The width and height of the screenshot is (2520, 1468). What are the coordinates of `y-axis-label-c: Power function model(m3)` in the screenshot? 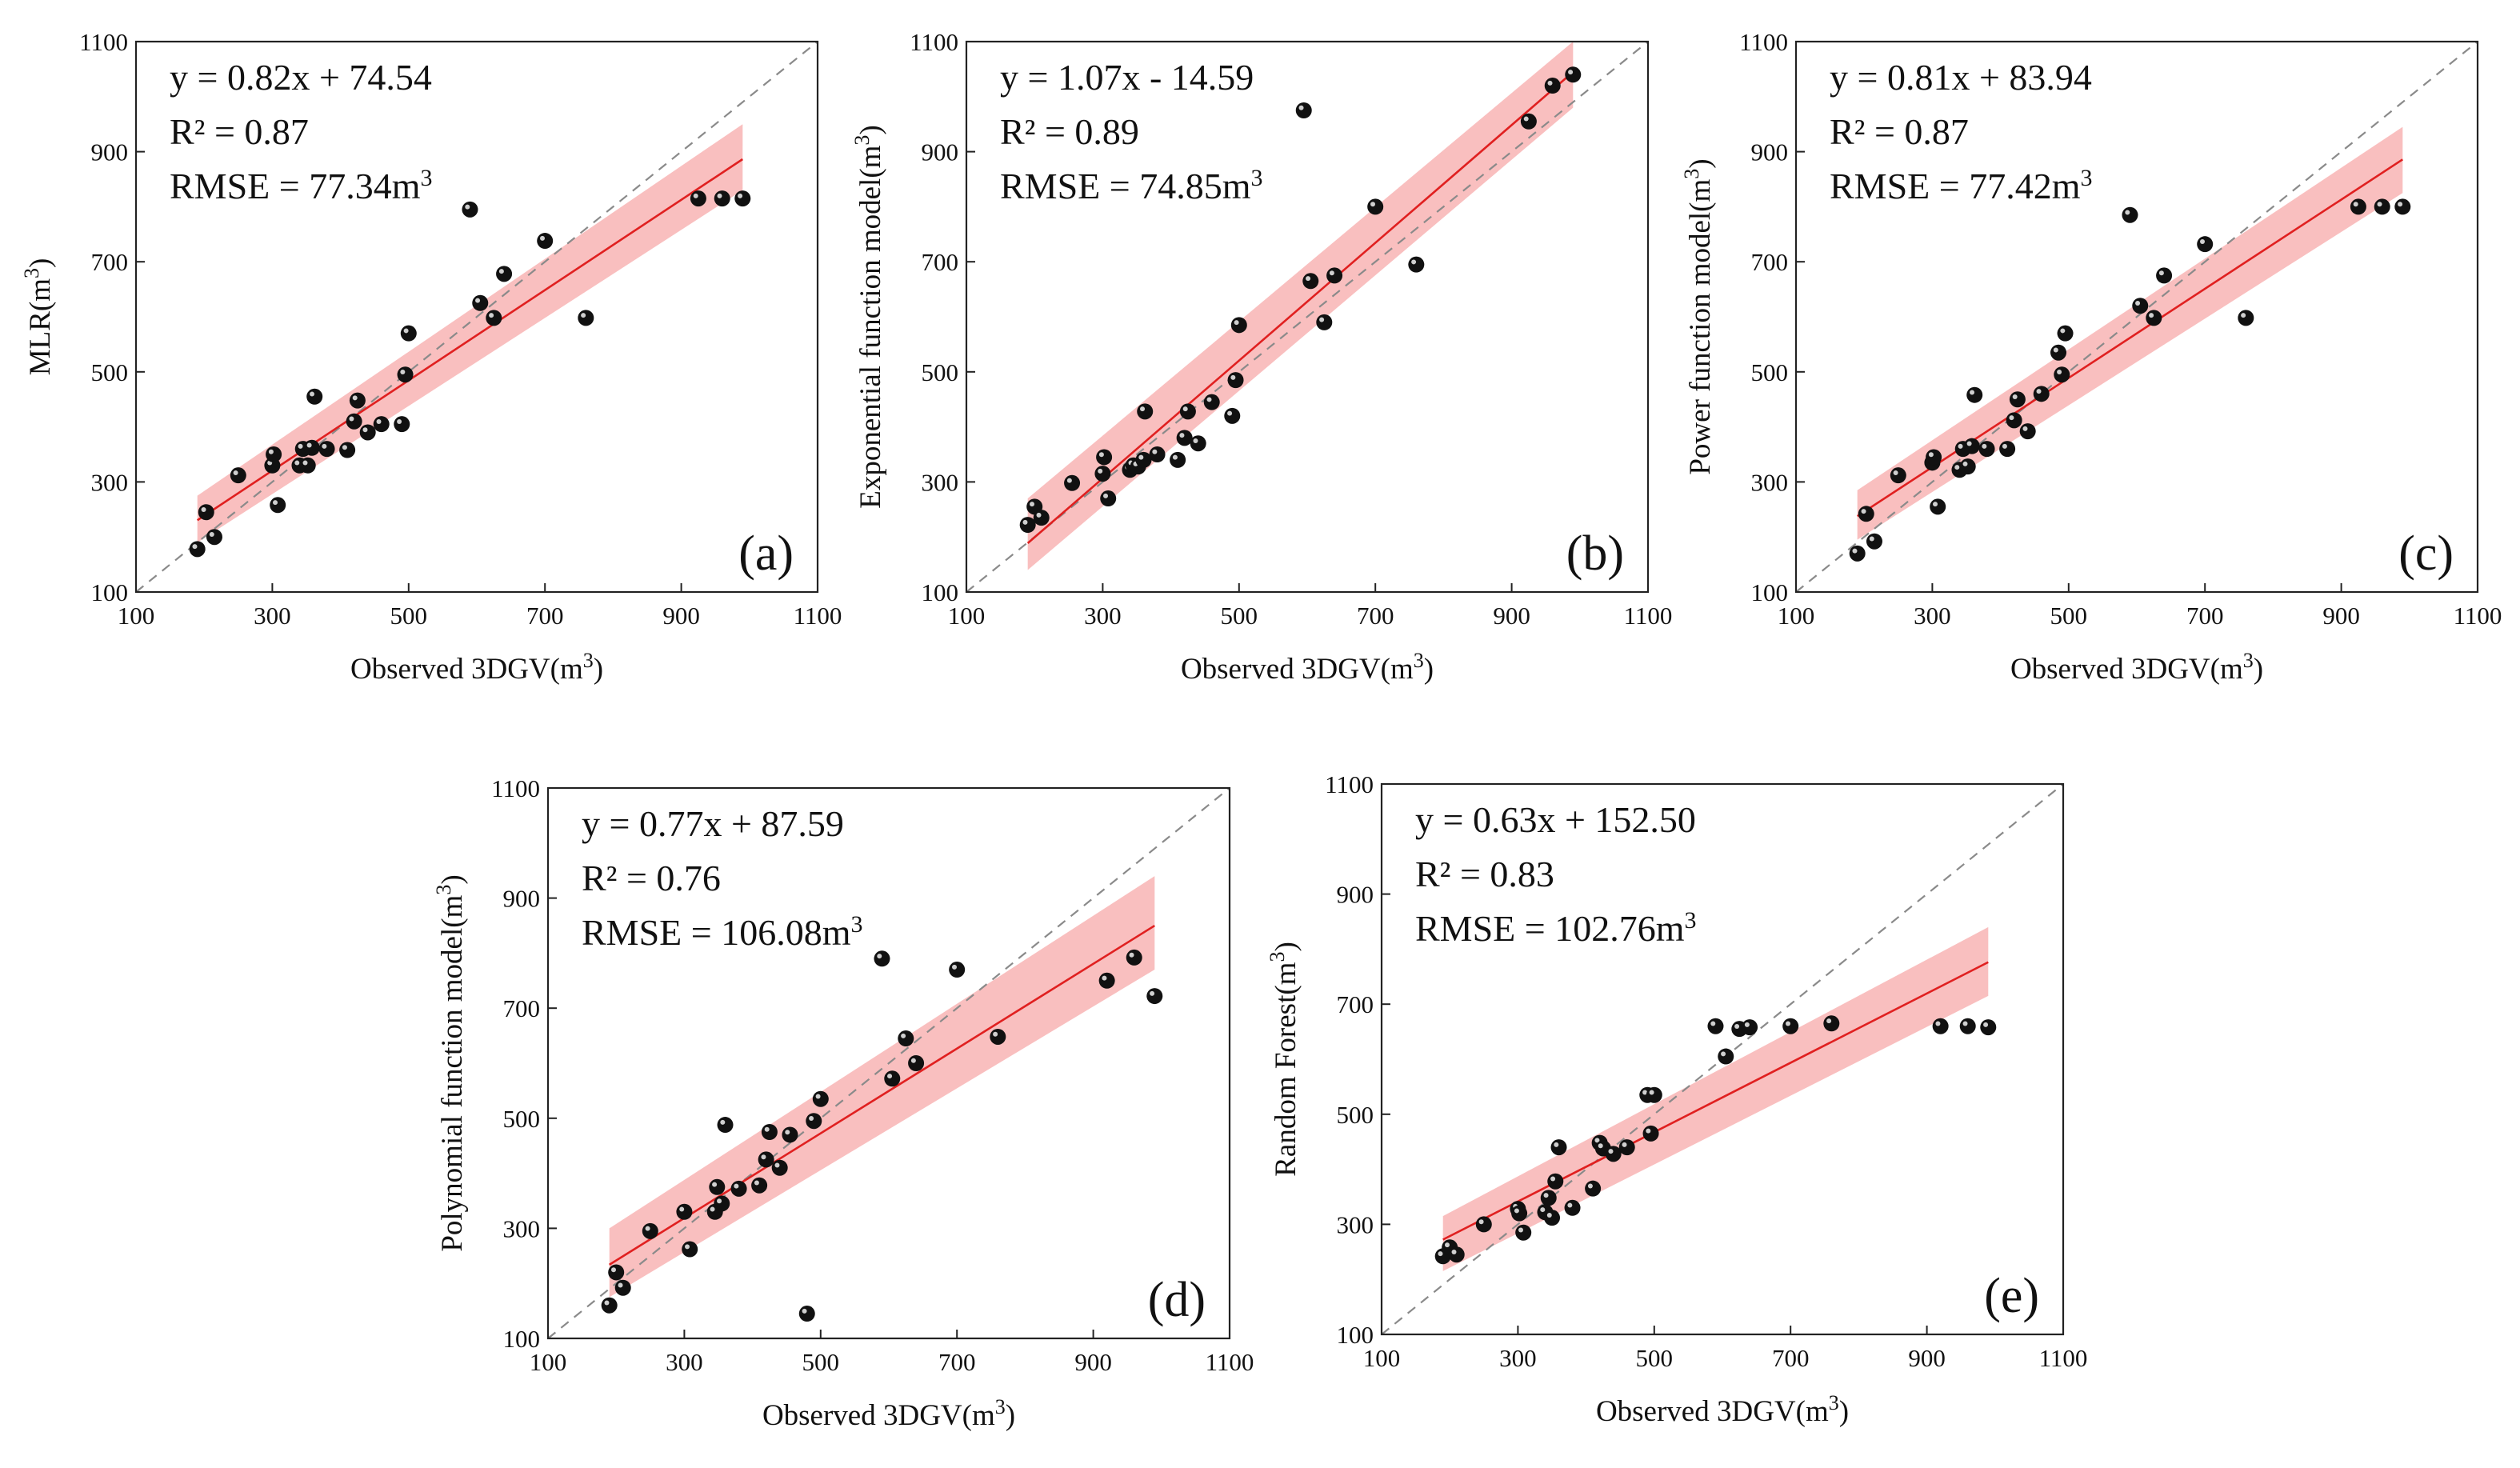 It's located at (1699, 316).